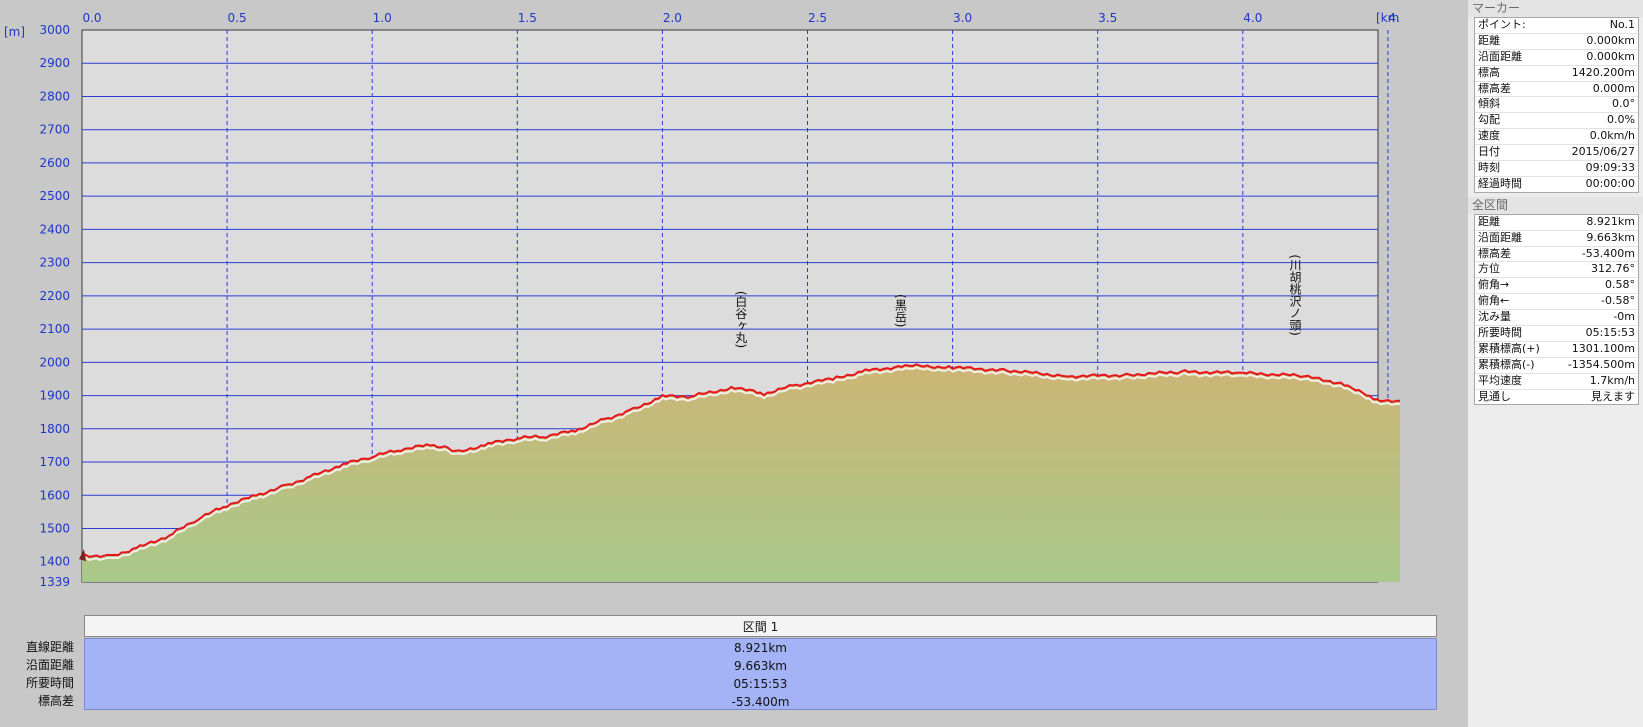  I want to click on panel-row-value: 312.76°, so click(1613, 269).